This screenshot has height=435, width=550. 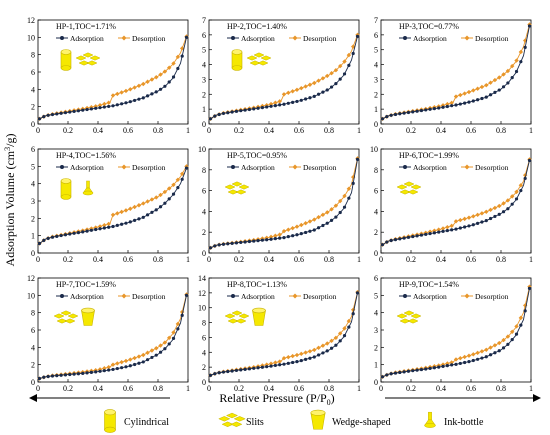 I want to click on panel-frame, so click(x=456, y=330).